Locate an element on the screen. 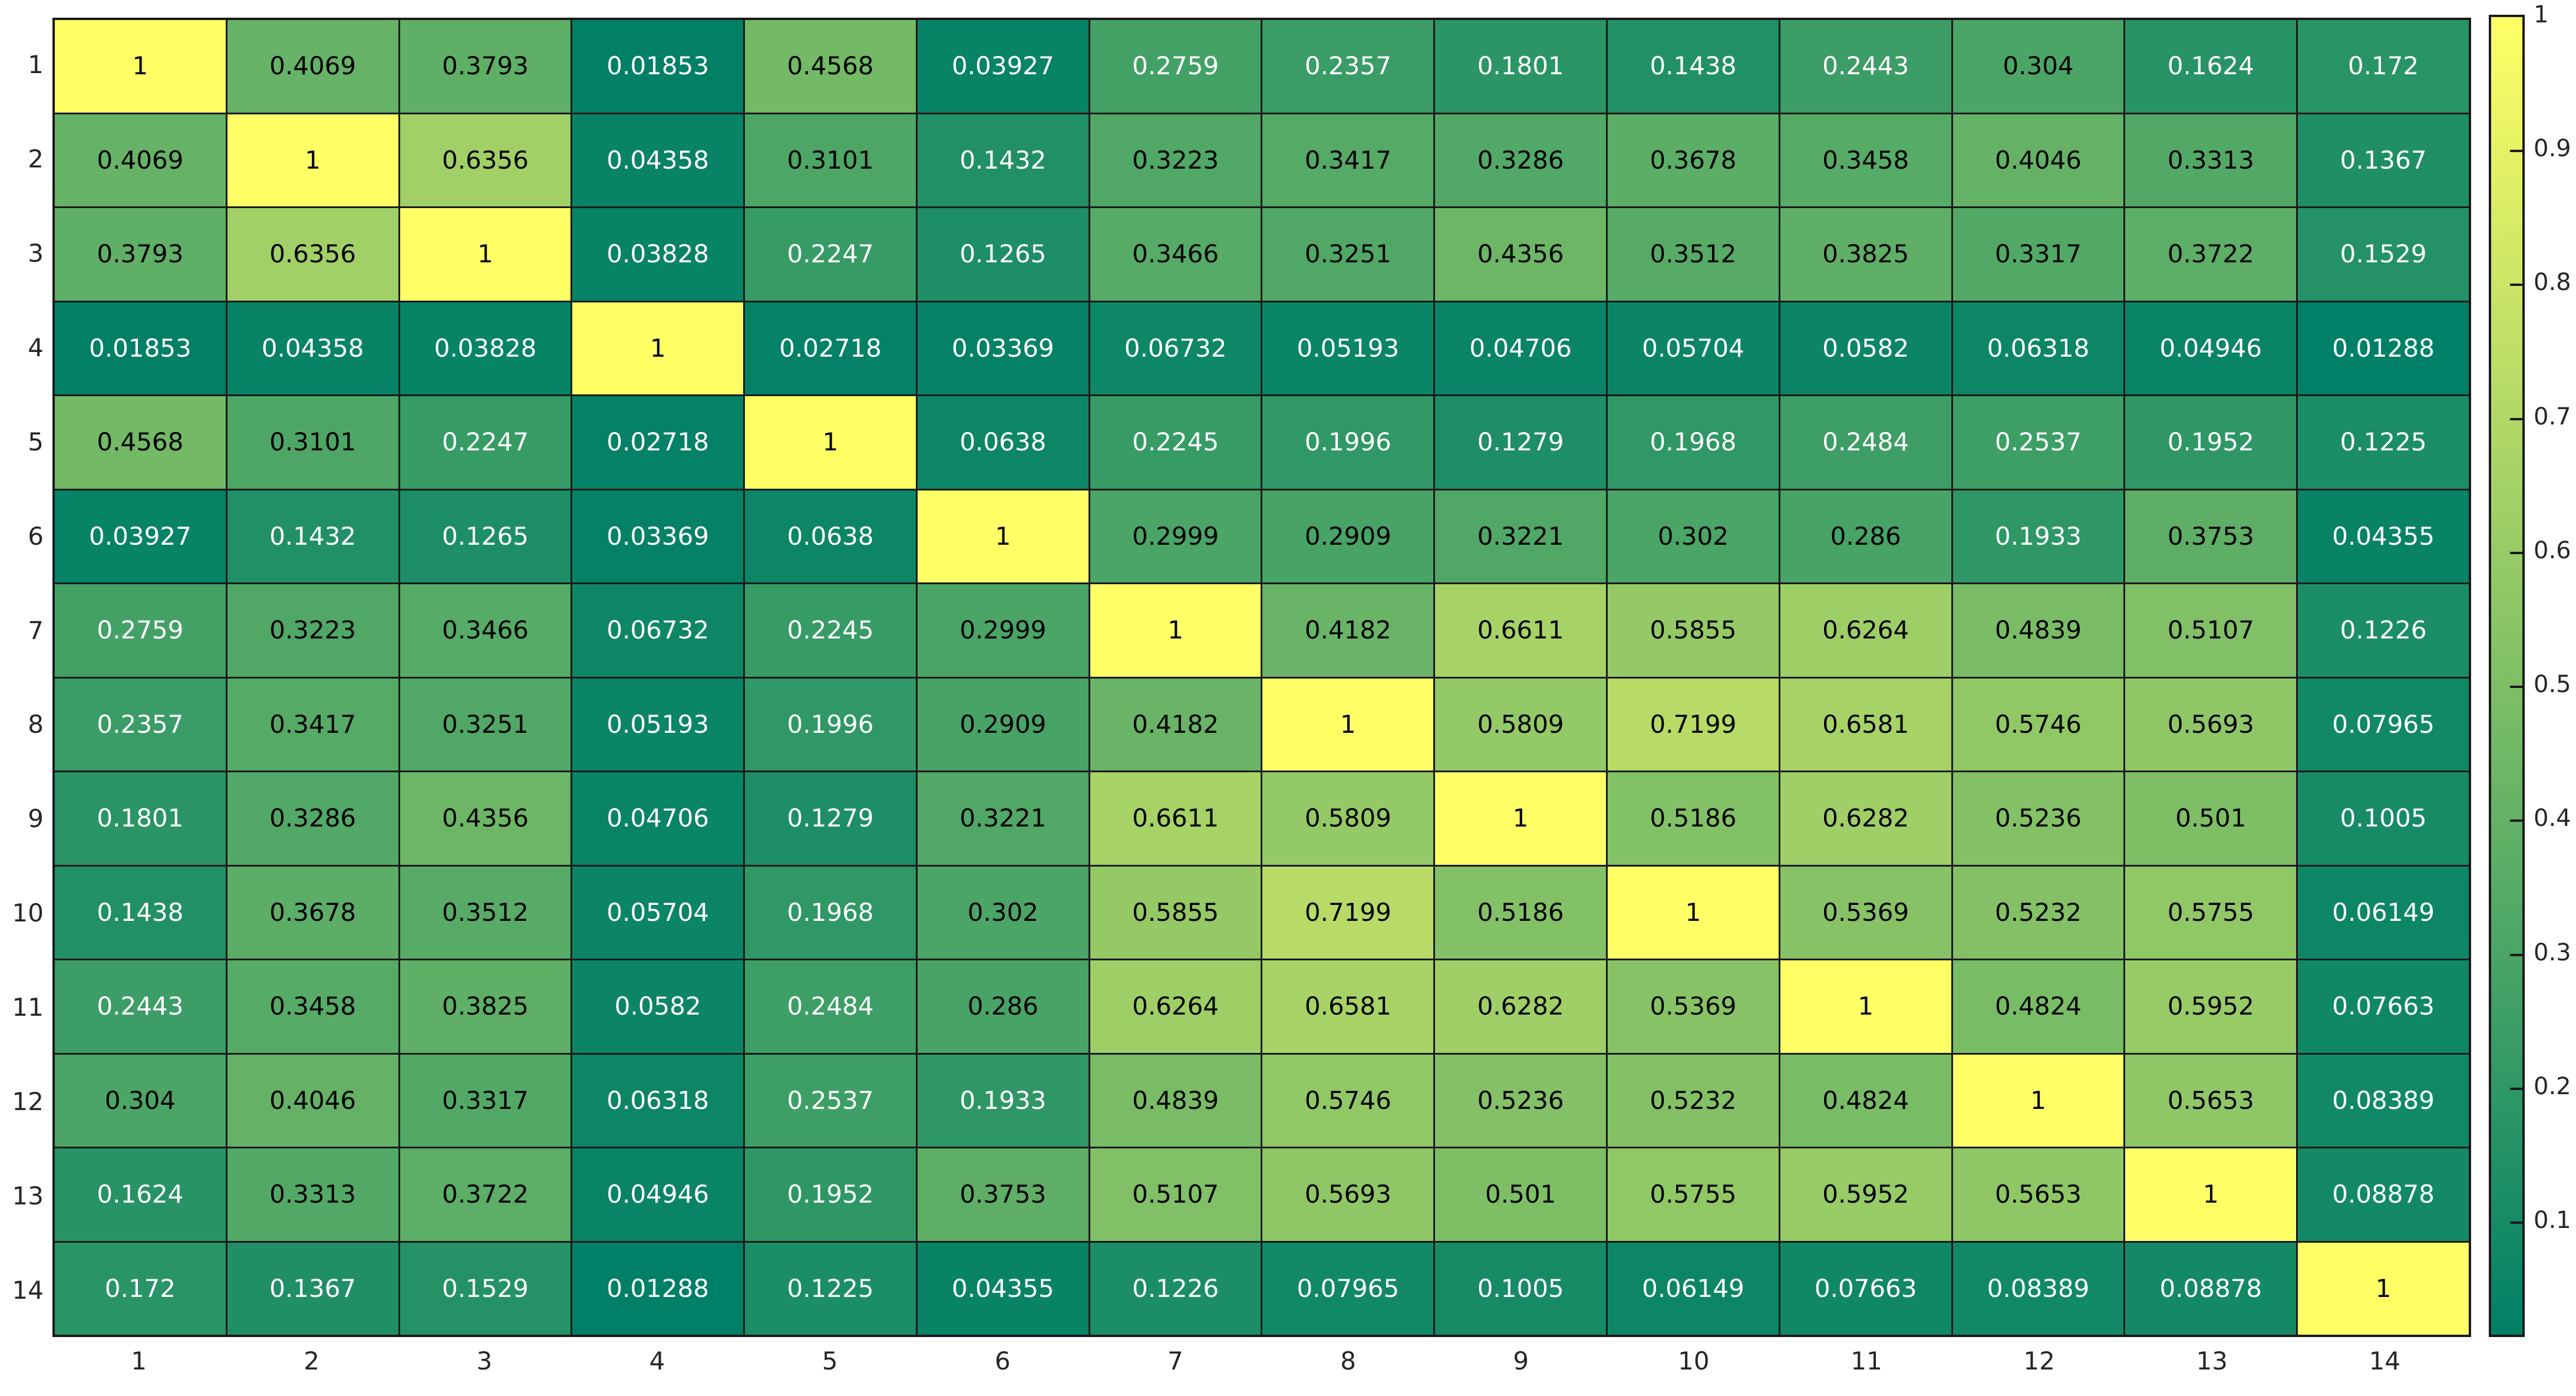  colorbar-tick-label: 0.4 is located at coordinates (2552, 818).